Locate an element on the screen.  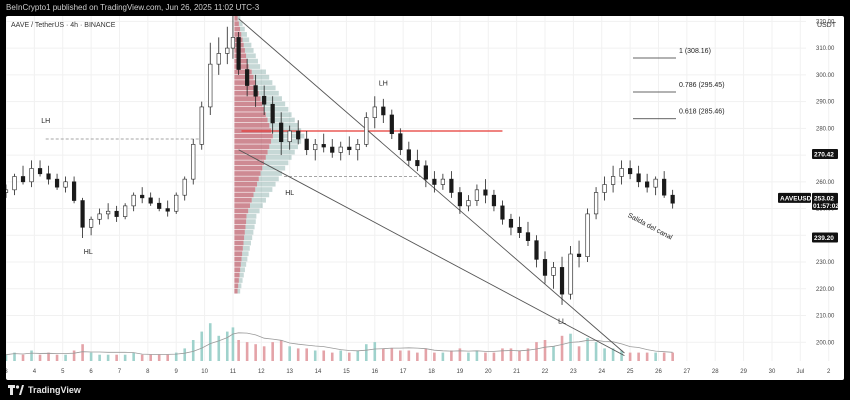
last-price-label: 253.02 is located at coordinates (824, 198).